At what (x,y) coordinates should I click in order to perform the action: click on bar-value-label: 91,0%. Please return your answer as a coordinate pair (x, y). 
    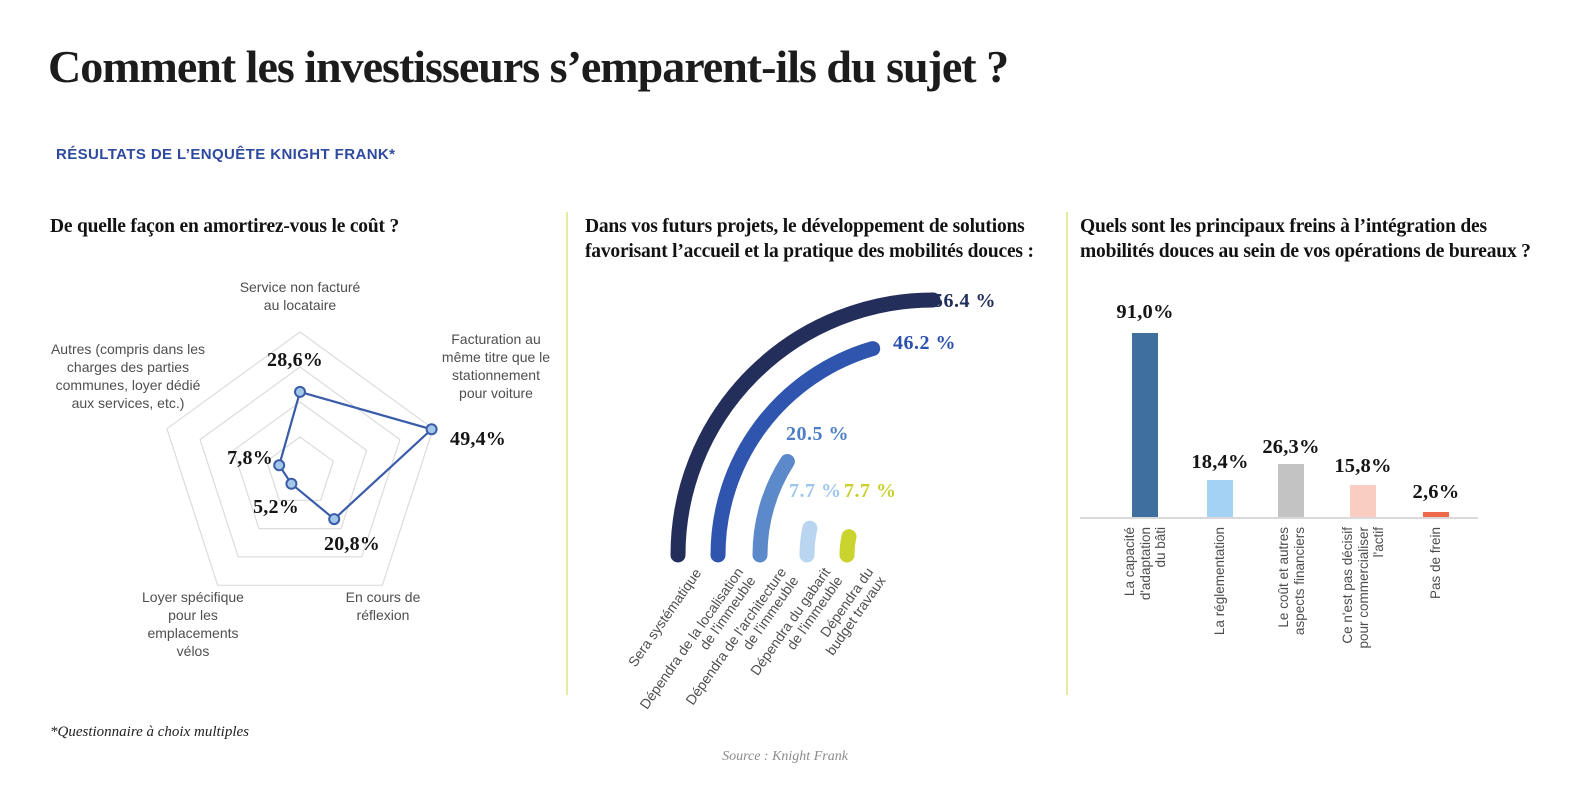
    Looking at the image, I should click on (1145, 312).